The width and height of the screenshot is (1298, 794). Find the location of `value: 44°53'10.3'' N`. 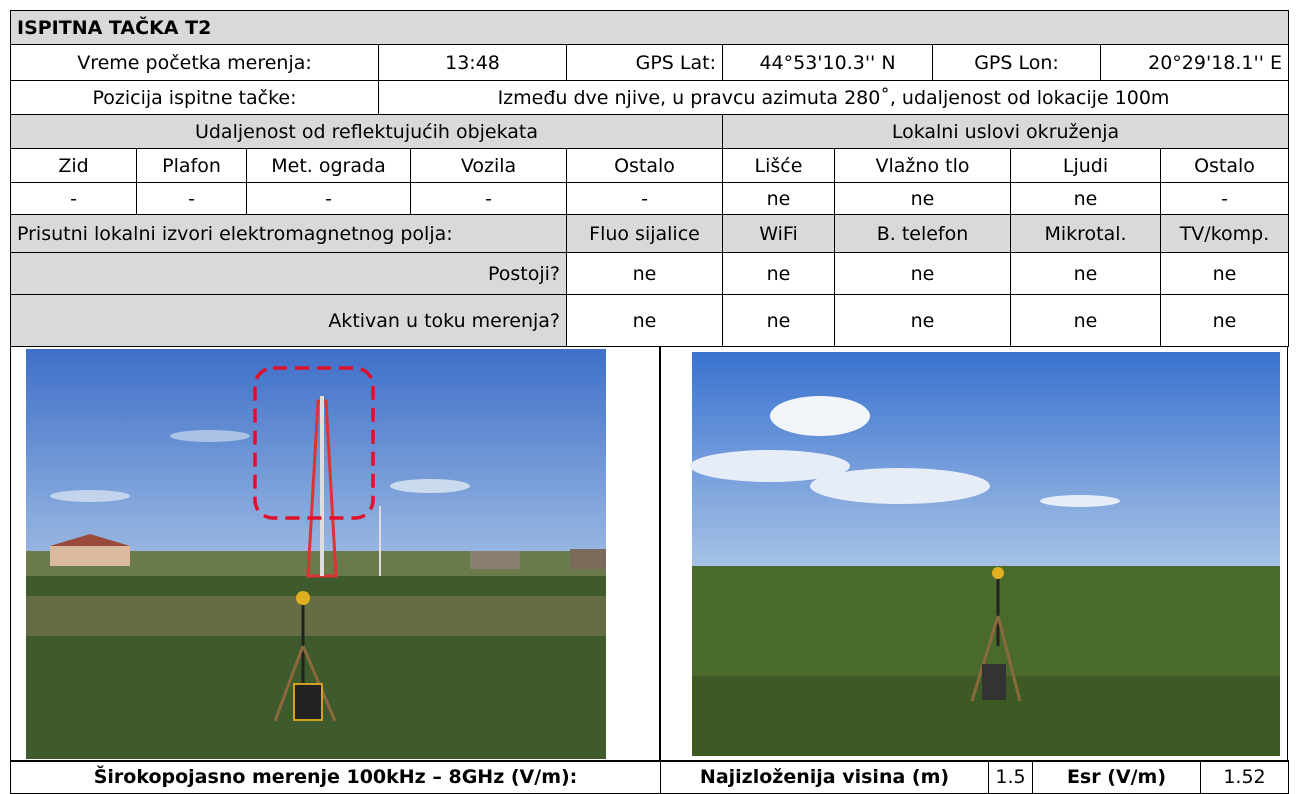

value: 44°53'10.3'' N is located at coordinates (827, 62).